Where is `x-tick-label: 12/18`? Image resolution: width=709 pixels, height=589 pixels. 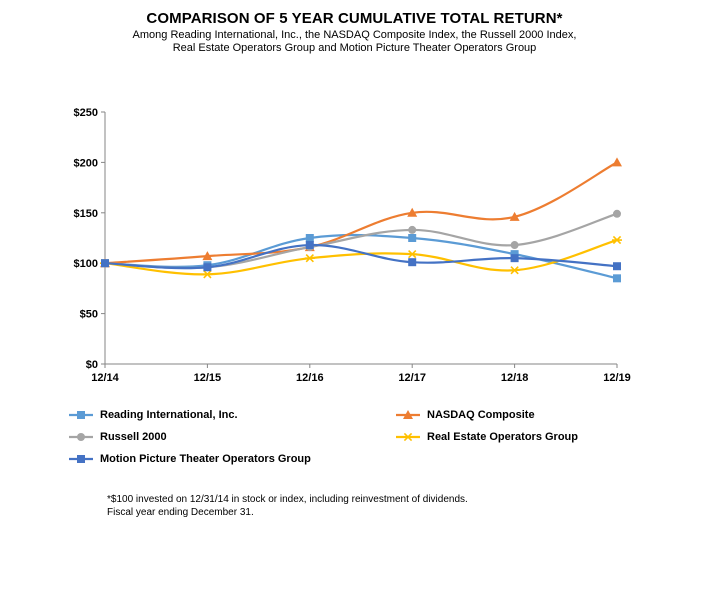 x-tick-label: 12/18 is located at coordinates (515, 378).